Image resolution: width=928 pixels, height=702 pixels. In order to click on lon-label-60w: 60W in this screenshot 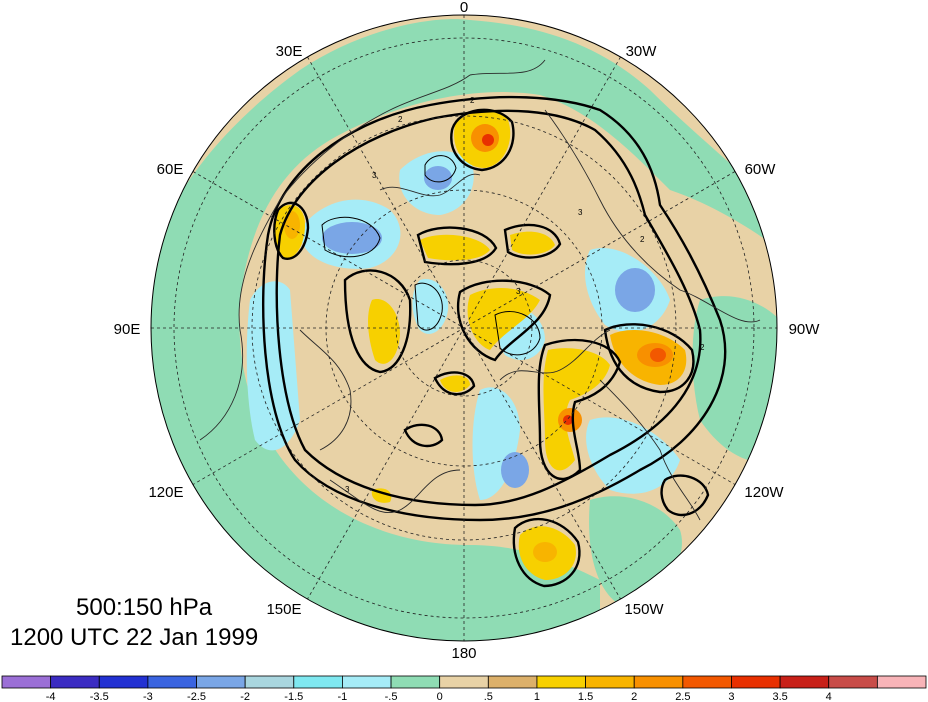, I will do `click(761, 169)`.